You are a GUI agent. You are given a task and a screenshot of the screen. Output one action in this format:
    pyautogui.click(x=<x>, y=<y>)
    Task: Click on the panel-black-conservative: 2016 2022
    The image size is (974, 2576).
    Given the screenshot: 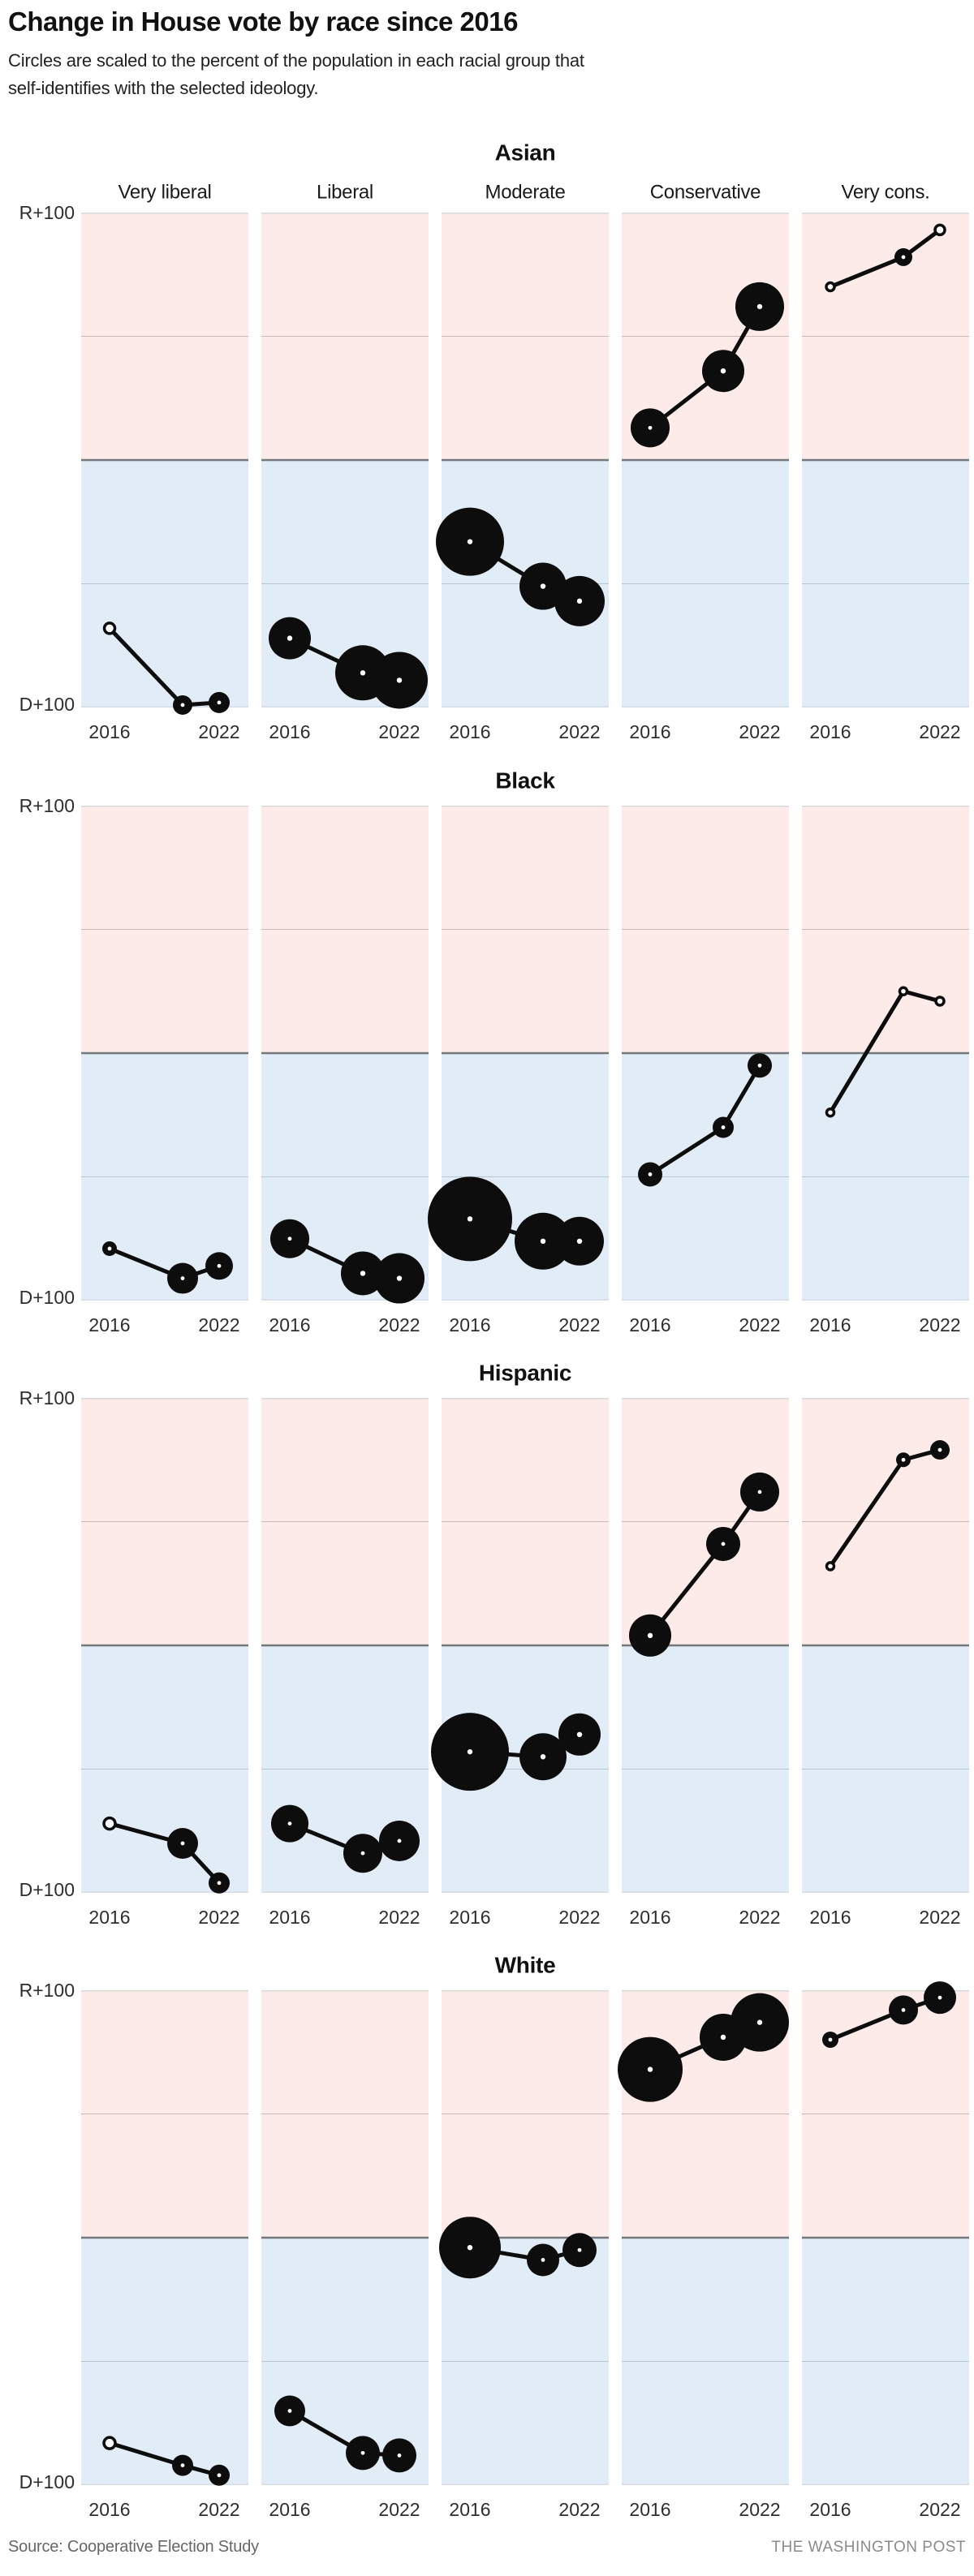 What is the action you would take?
    pyautogui.click(x=705, y=1070)
    